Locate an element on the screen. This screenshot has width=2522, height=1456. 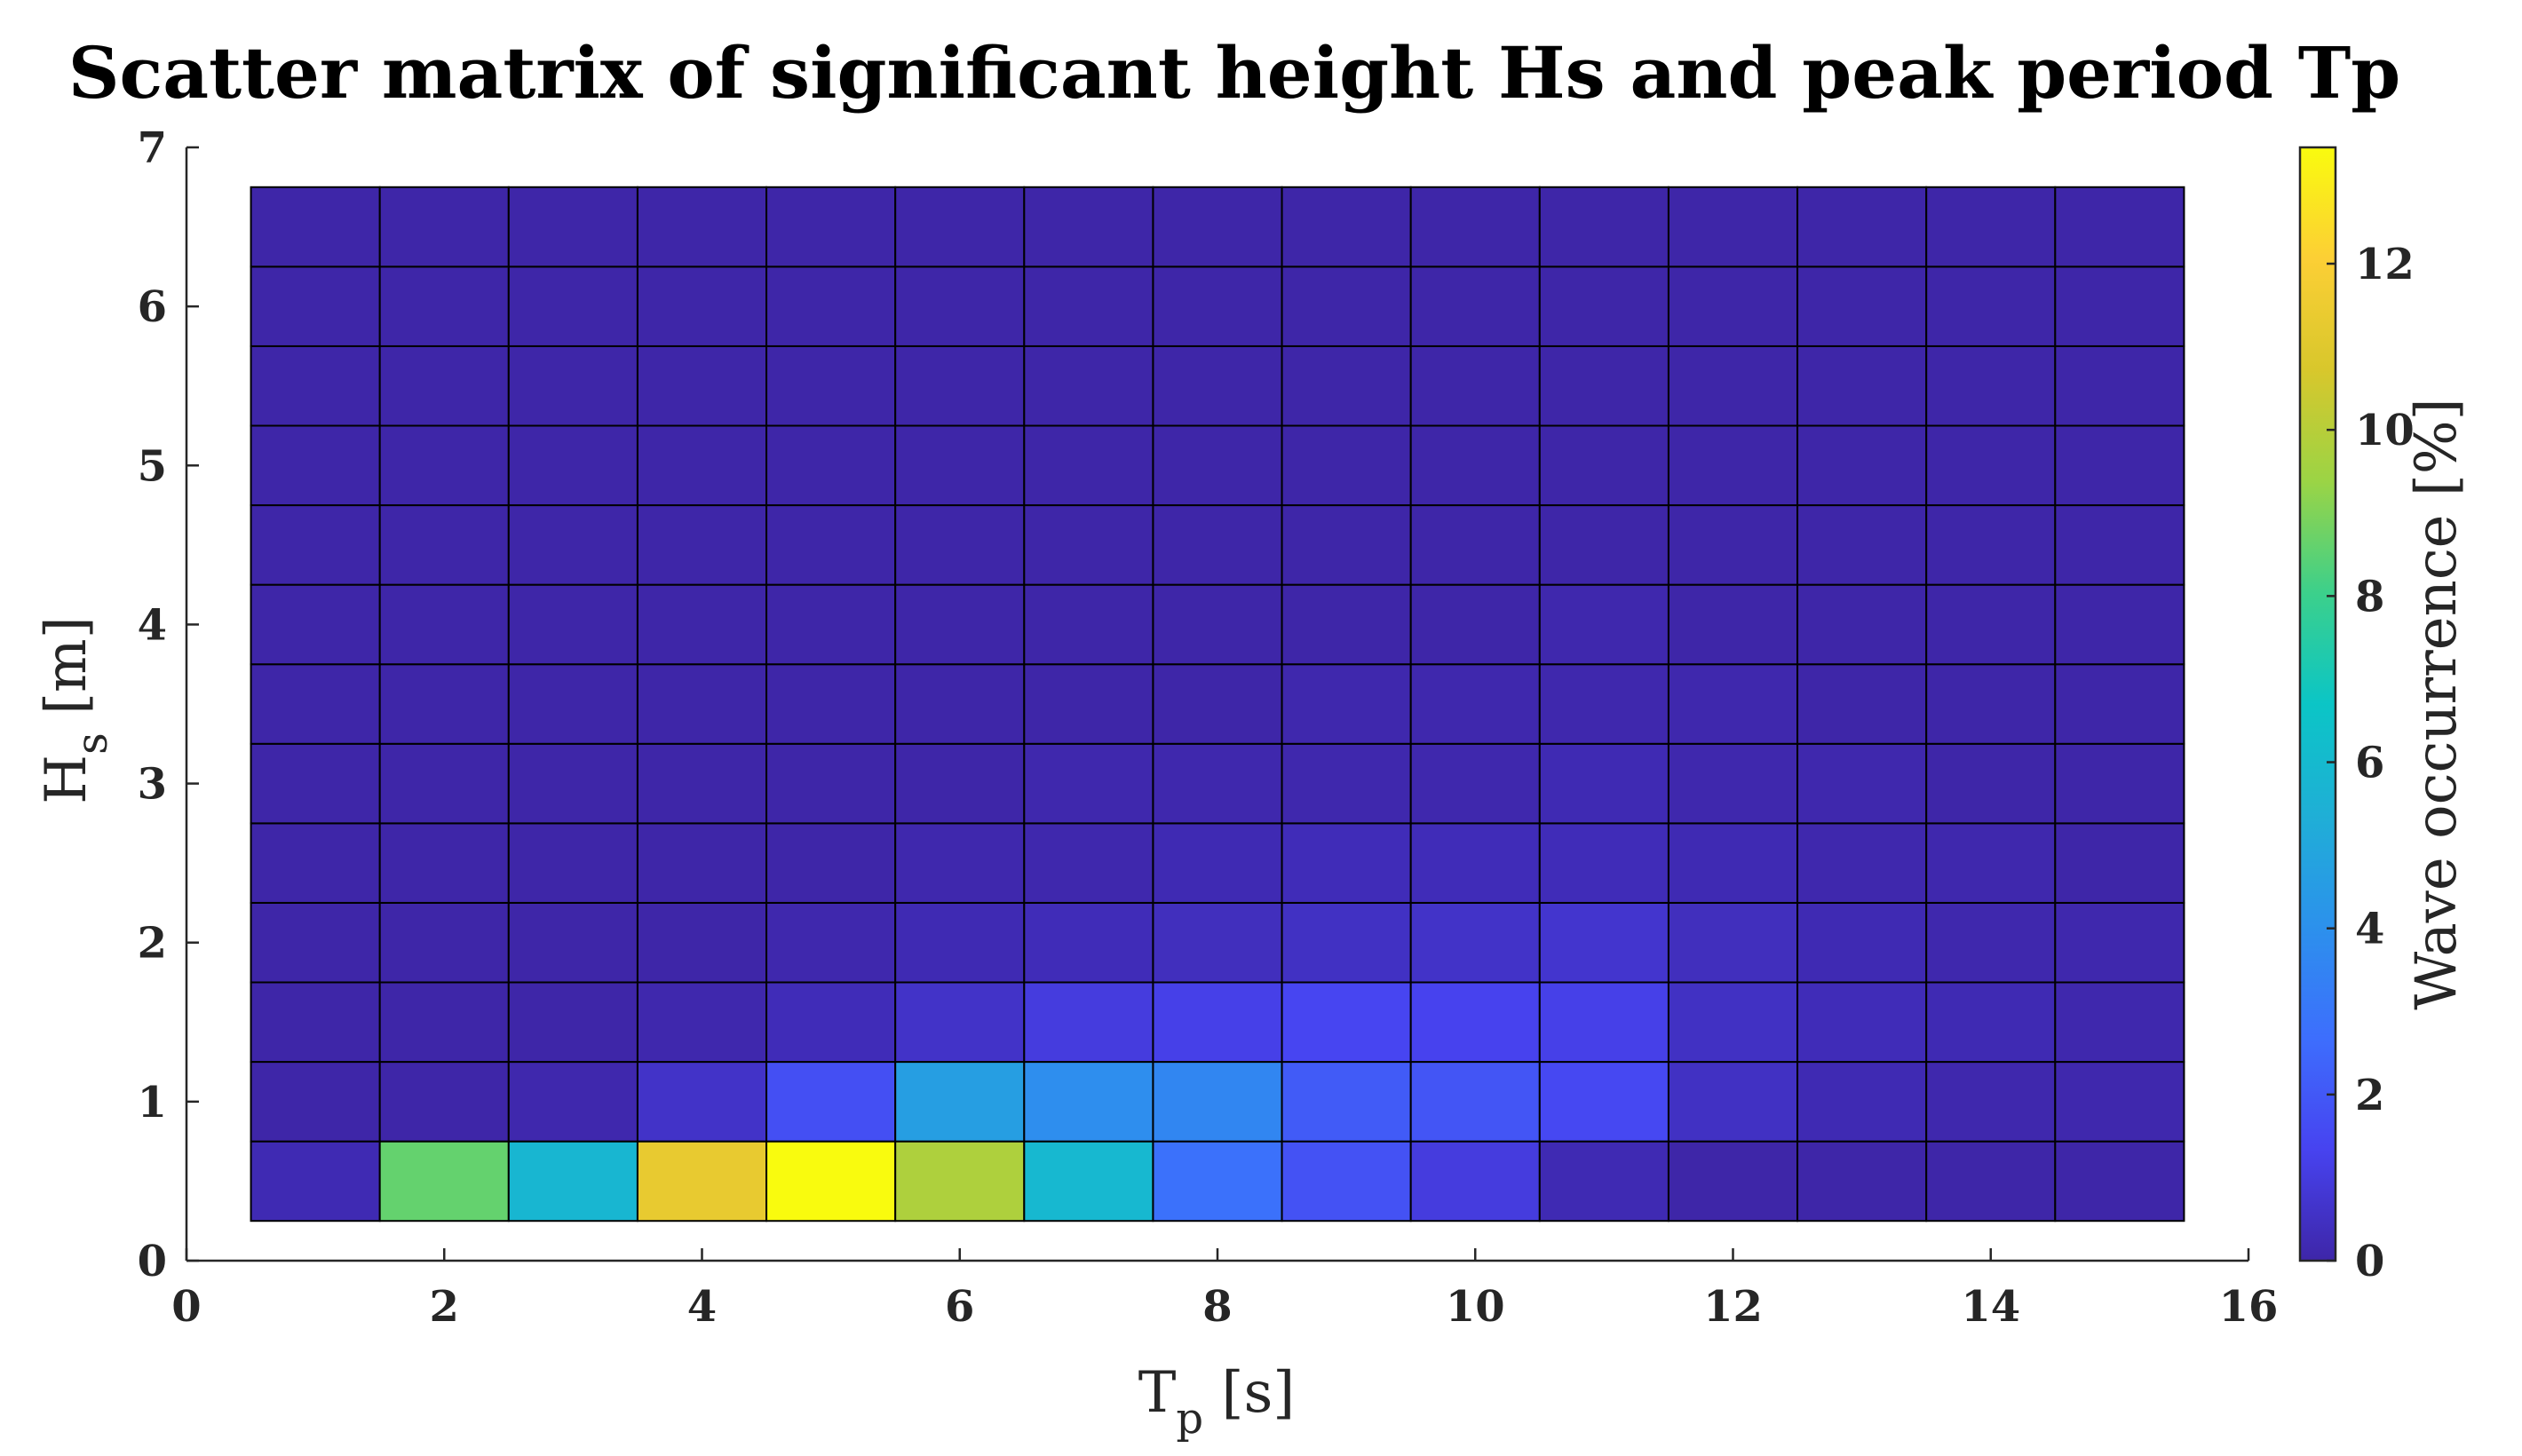
x-tick-label: 14 is located at coordinates (1990, 1307).